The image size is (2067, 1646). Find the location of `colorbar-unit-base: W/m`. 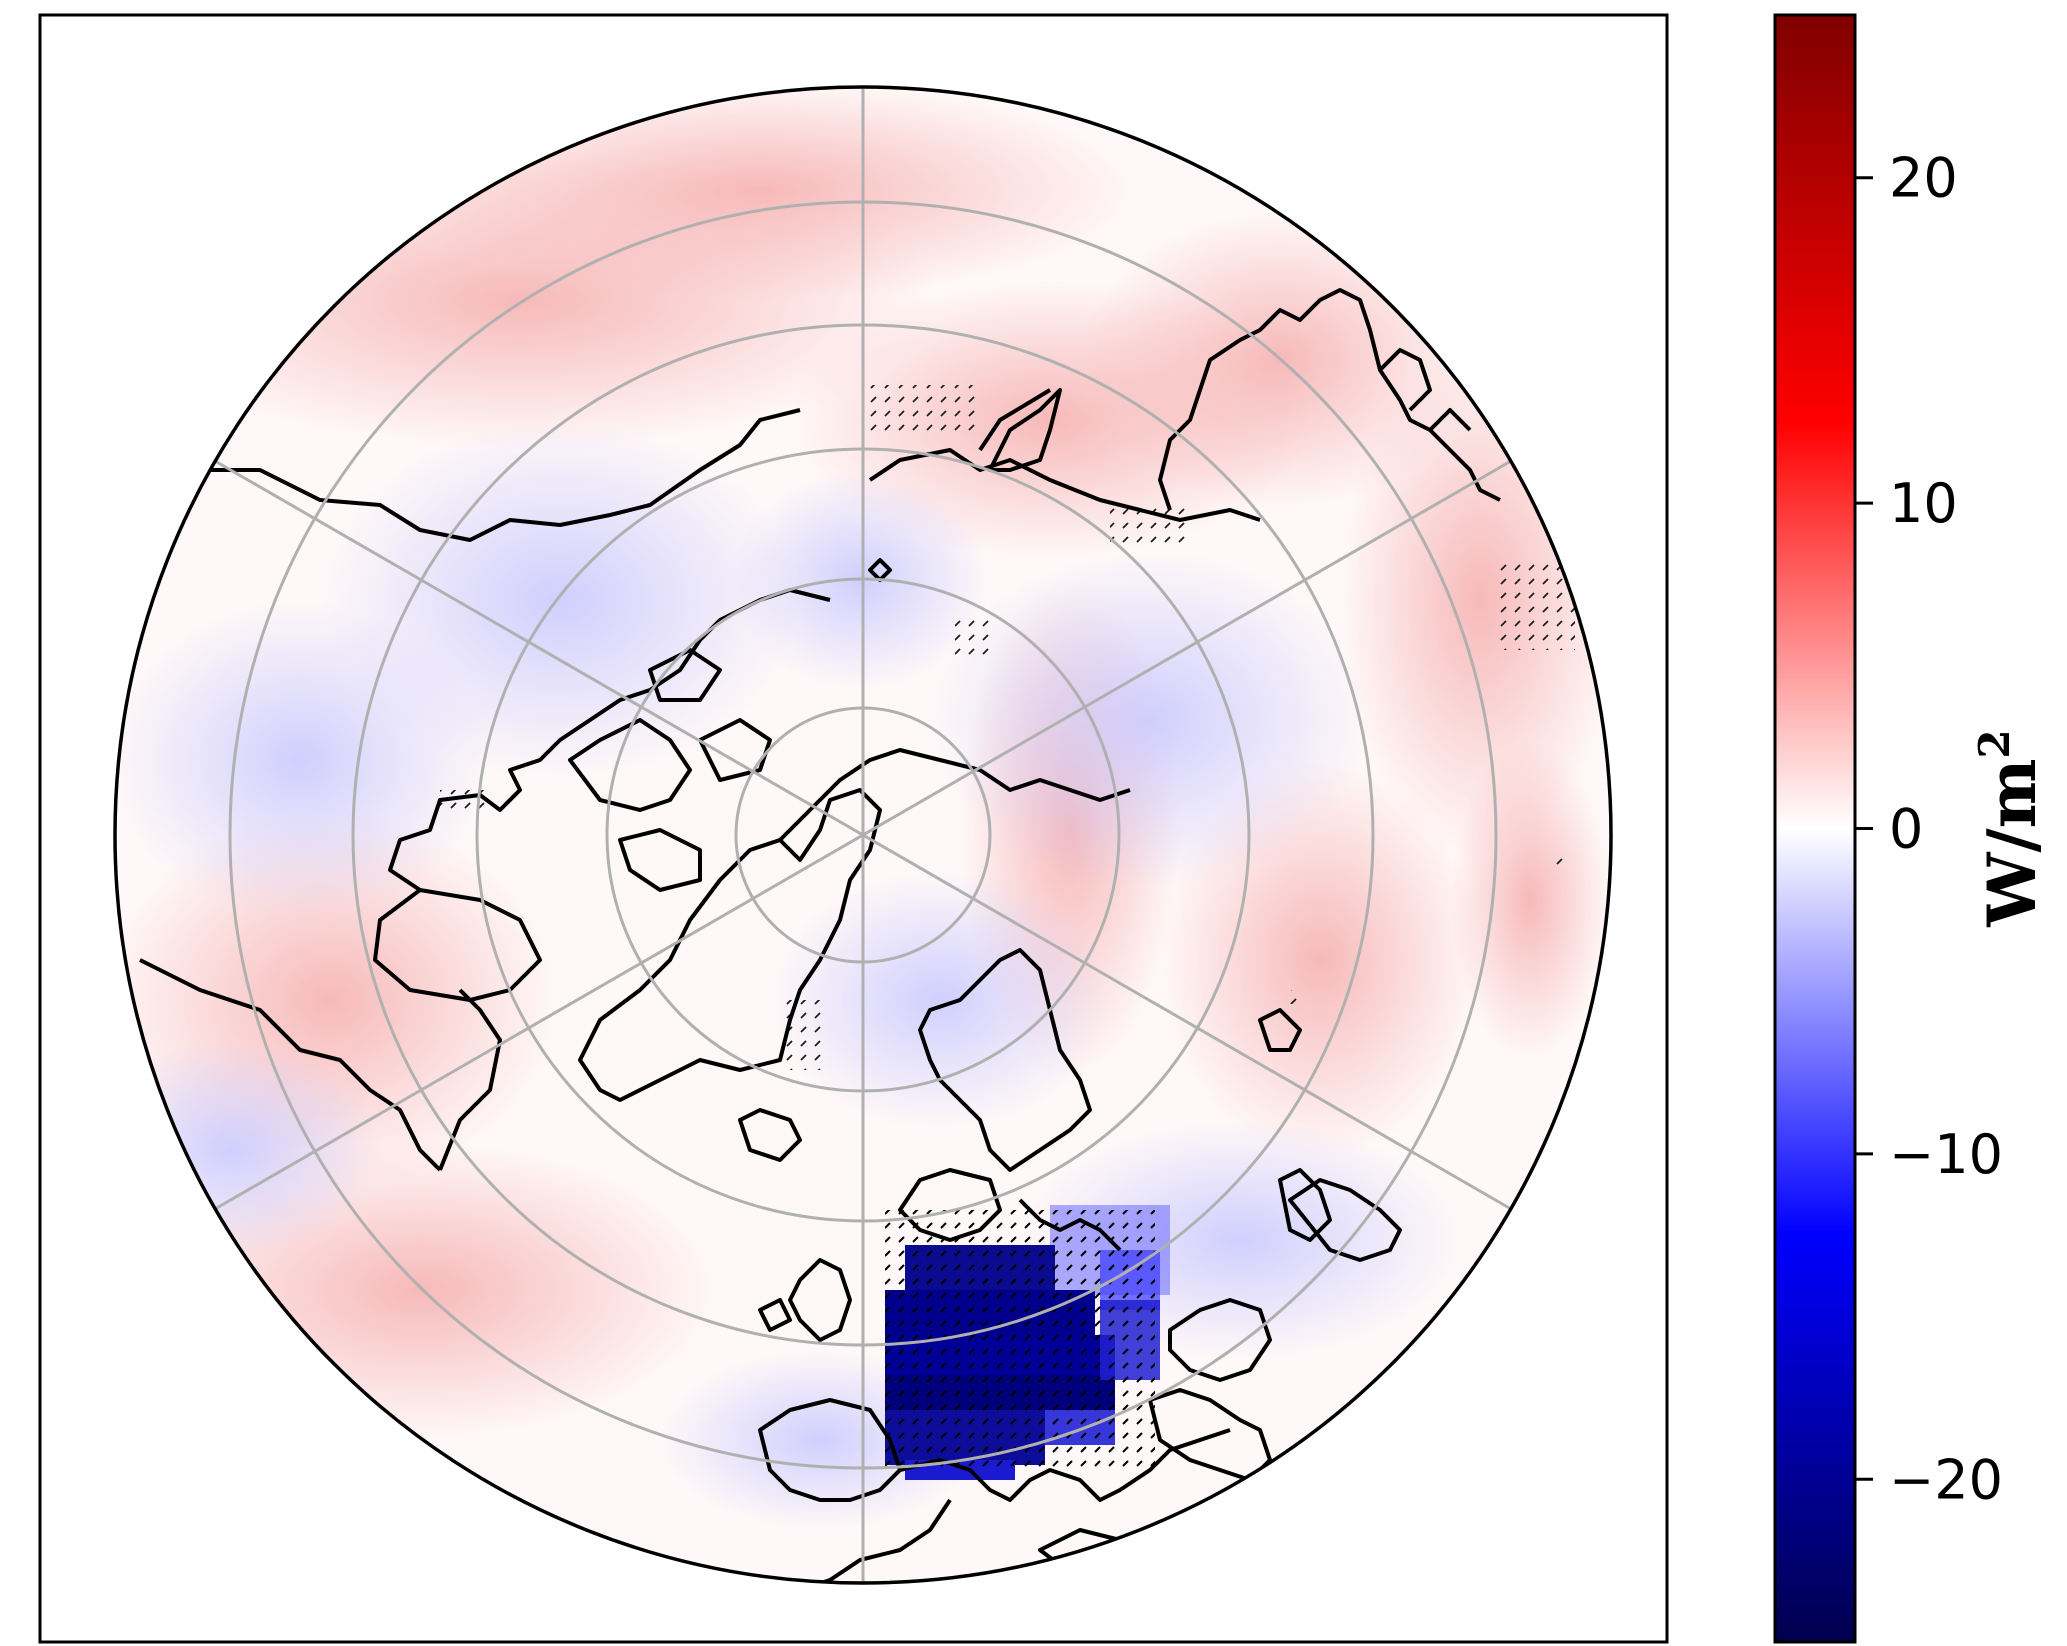

colorbar-unit-base: W/m is located at coordinates (2012, 843).